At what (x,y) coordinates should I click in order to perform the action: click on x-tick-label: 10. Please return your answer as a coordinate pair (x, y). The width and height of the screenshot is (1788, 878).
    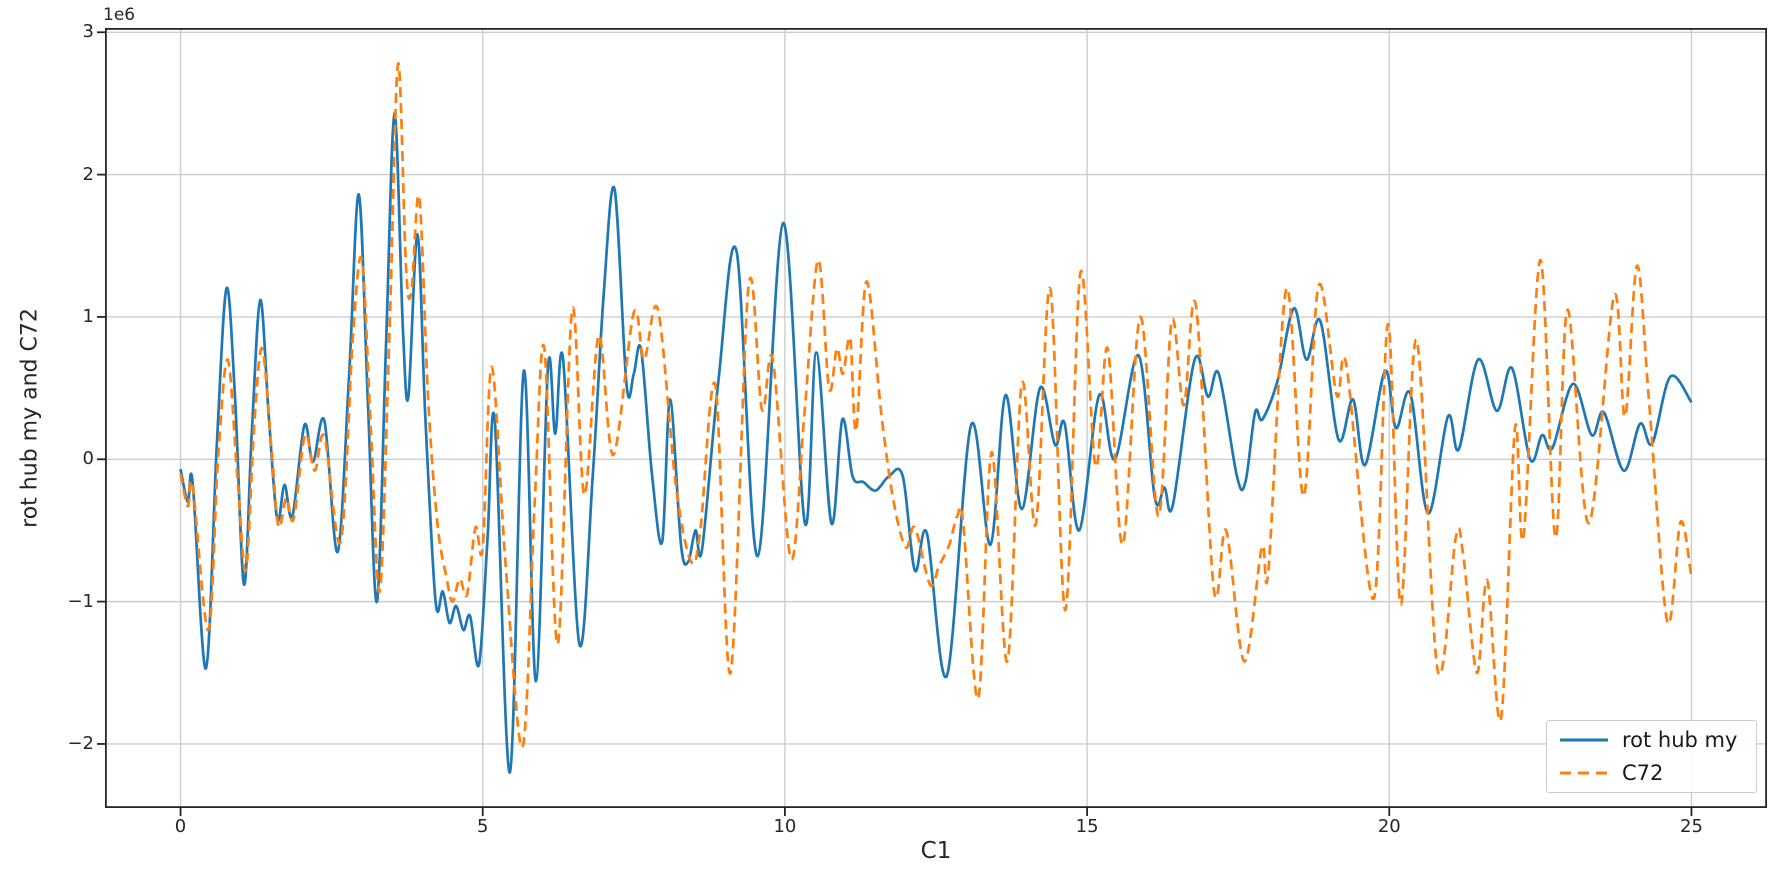
    Looking at the image, I should click on (785, 826).